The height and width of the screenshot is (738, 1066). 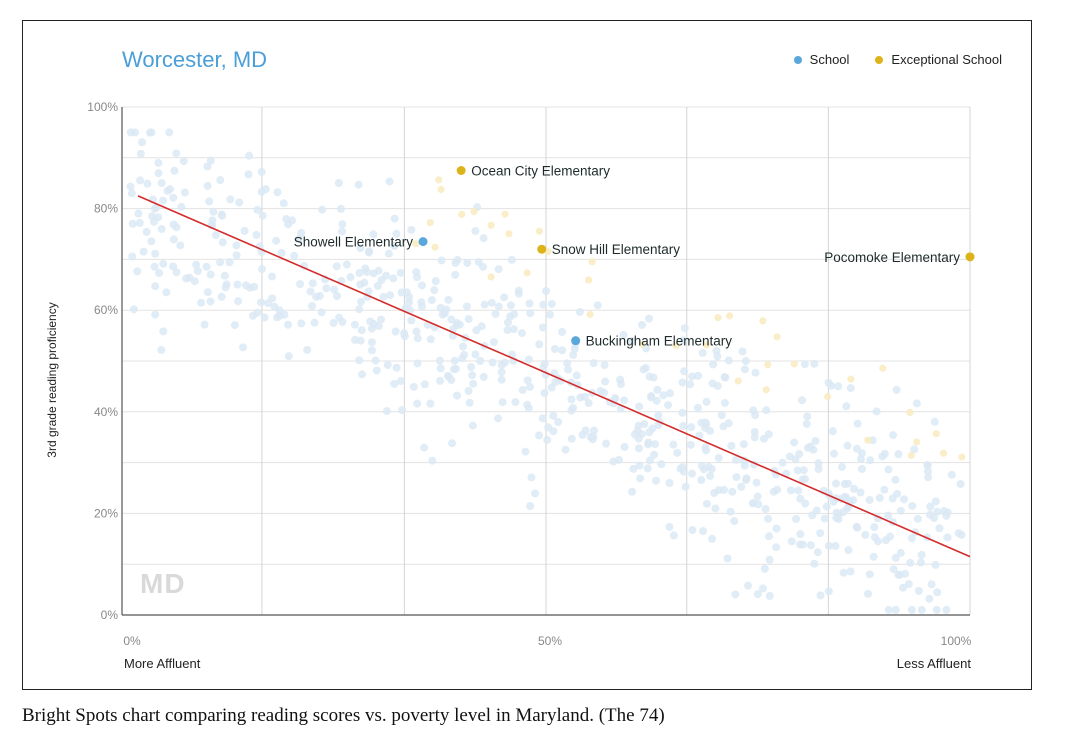 What do you see at coordinates (897, 59) in the screenshot?
I see `chart-legend: School Exceptional School` at bounding box center [897, 59].